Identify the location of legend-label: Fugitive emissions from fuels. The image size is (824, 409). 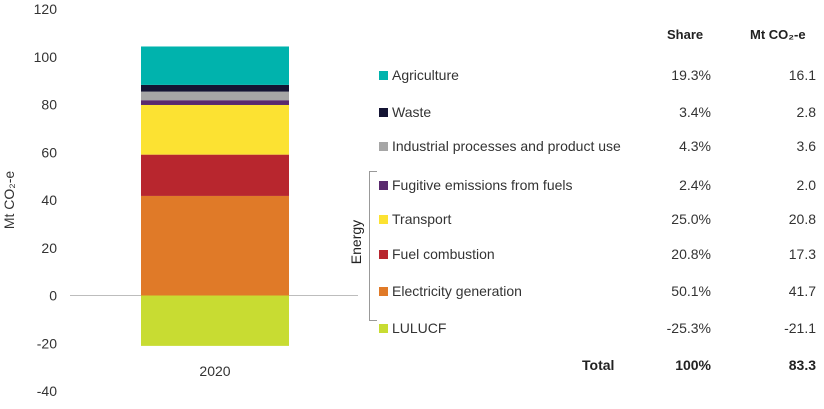
(482, 185).